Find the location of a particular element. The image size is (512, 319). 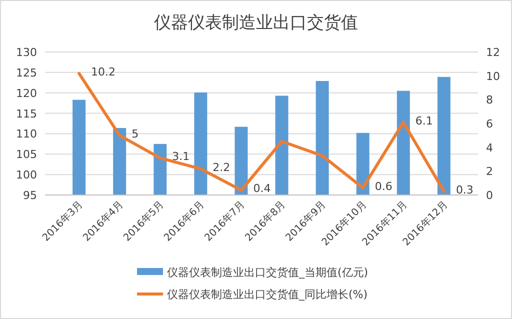

data-label: 0.4 is located at coordinates (262, 189).